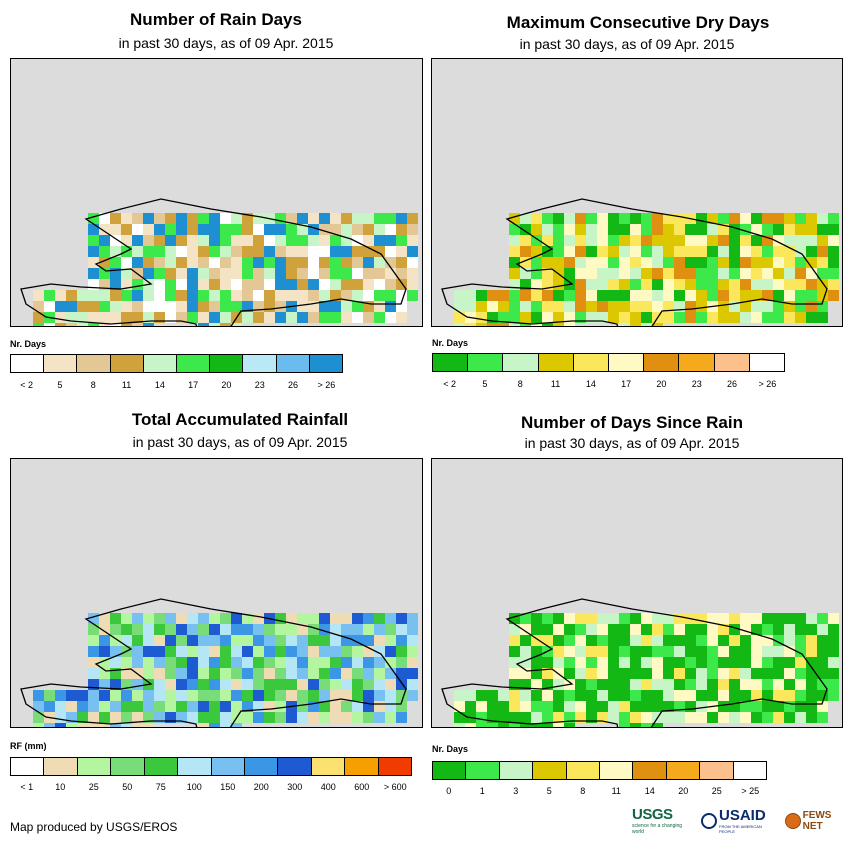  Describe the element at coordinates (160, 787) in the screenshot. I see `legend-tick-label: 75` at that location.